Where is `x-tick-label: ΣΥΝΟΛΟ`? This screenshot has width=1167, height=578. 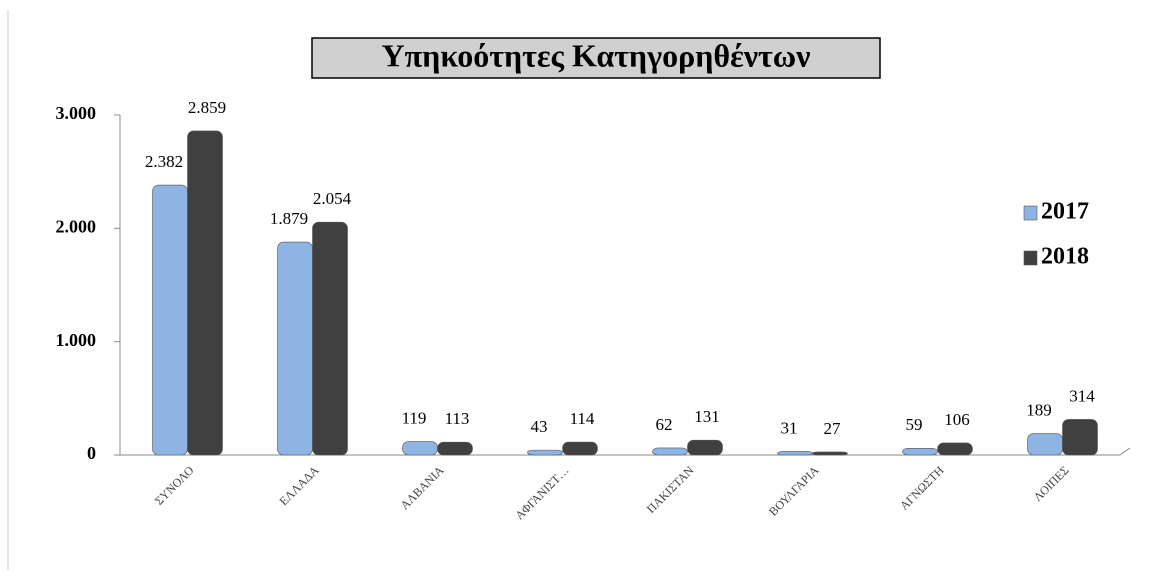
x-tick-label: ΣΥΝΟΛΟ is located at coordinates (174, 485).